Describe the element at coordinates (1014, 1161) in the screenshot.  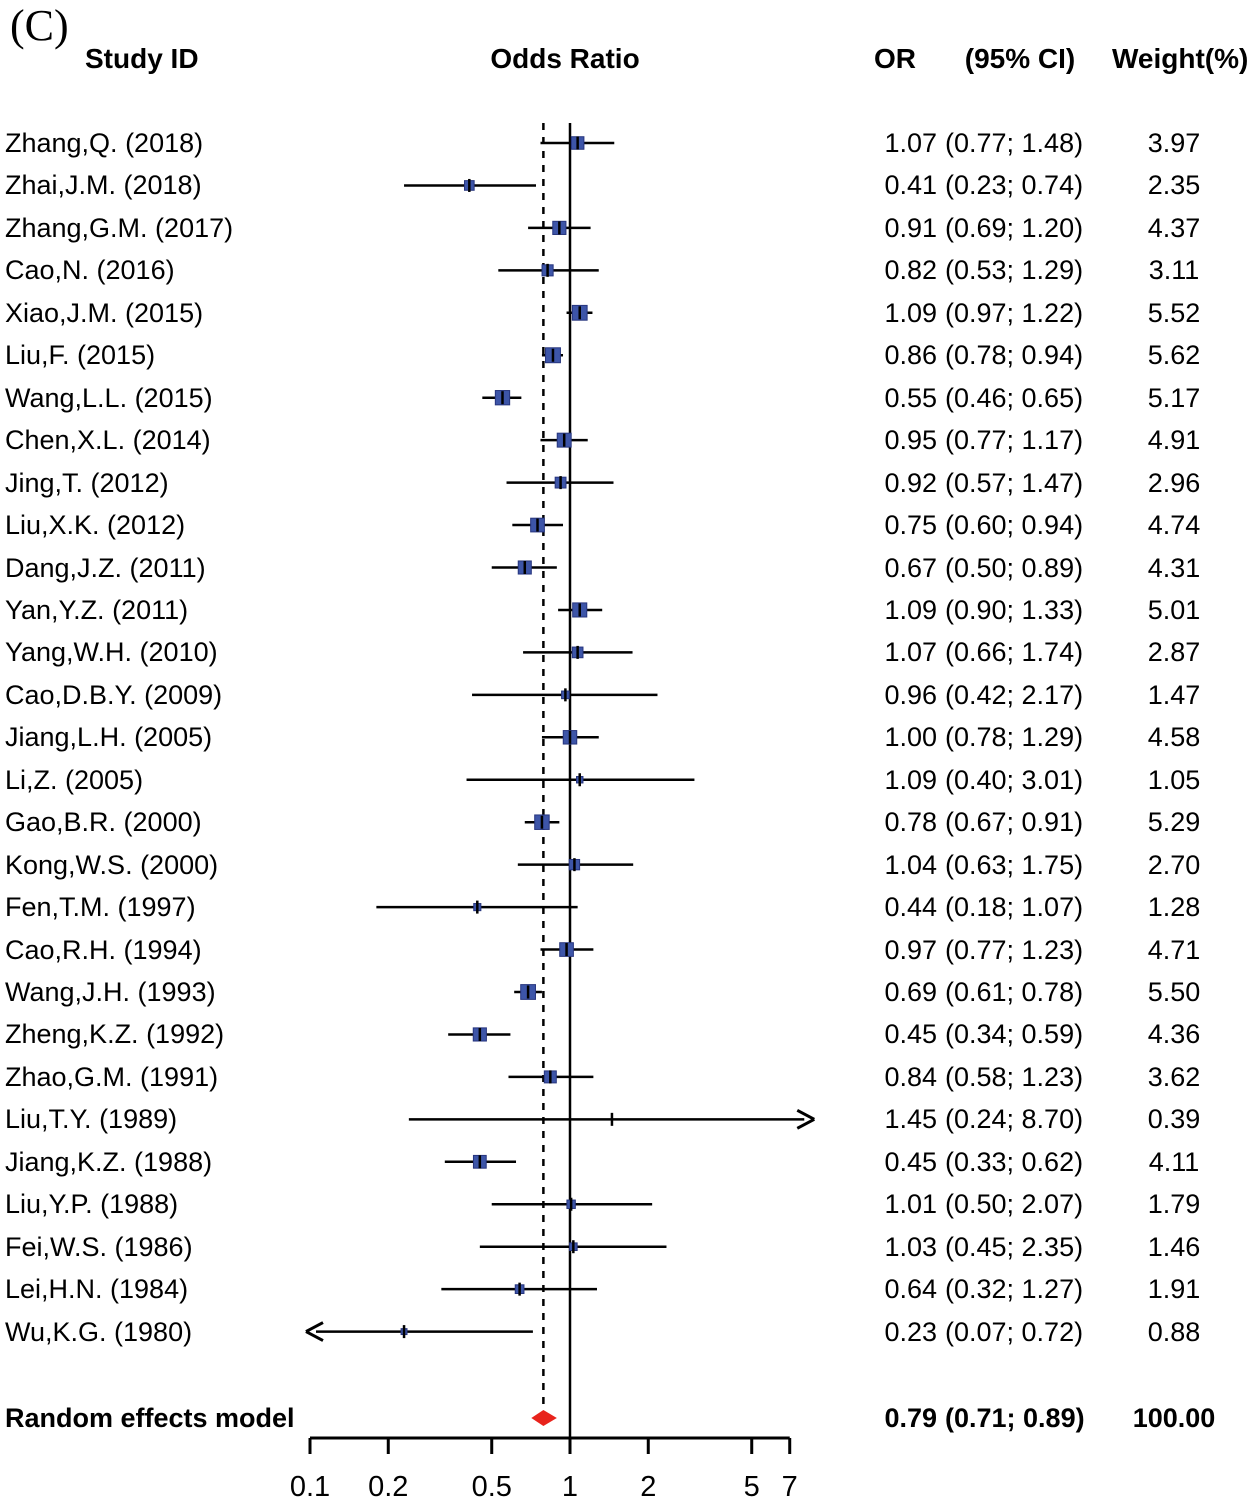
I see `ci-value: (0.33; 0.62)` at that location.